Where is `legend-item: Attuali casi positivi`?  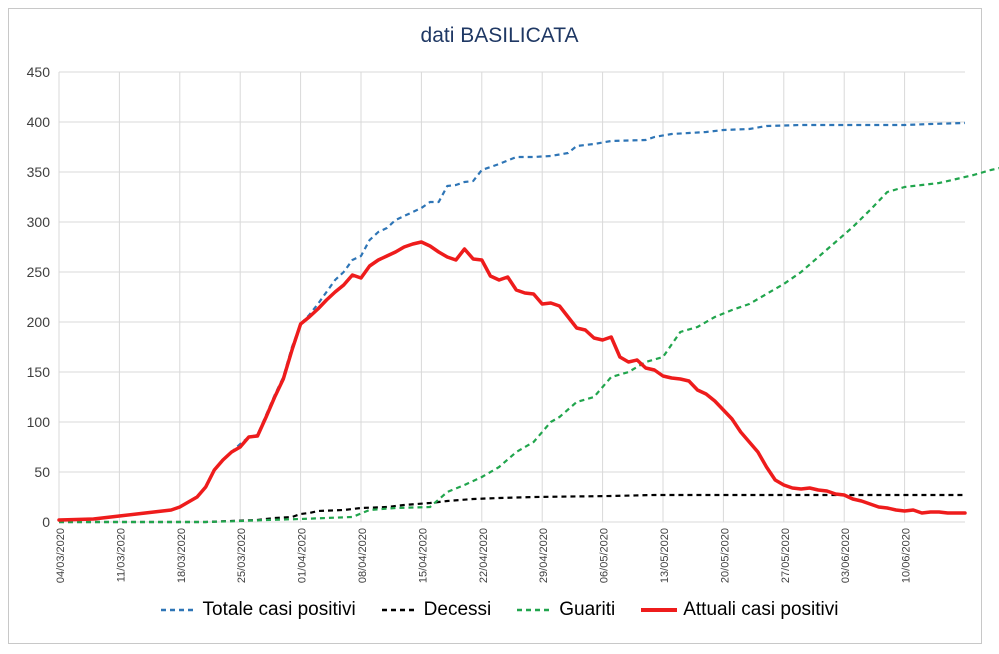 legend-item: Attuali casi positivi is located at coordinates (739, 610).